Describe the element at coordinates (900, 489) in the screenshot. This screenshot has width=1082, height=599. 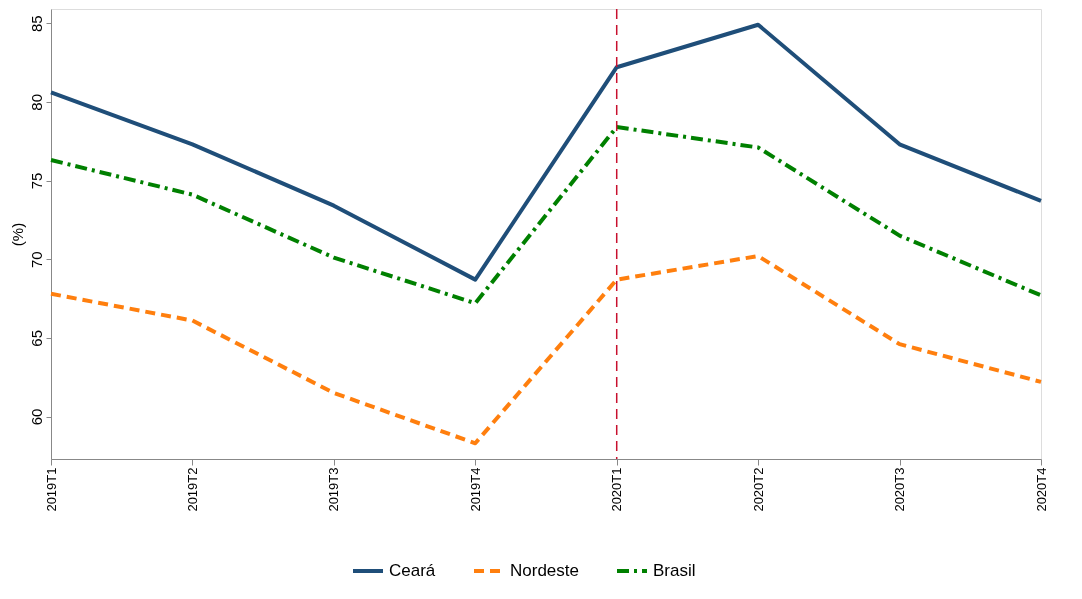
I see `x-tick-label: 2020T3` at that location.